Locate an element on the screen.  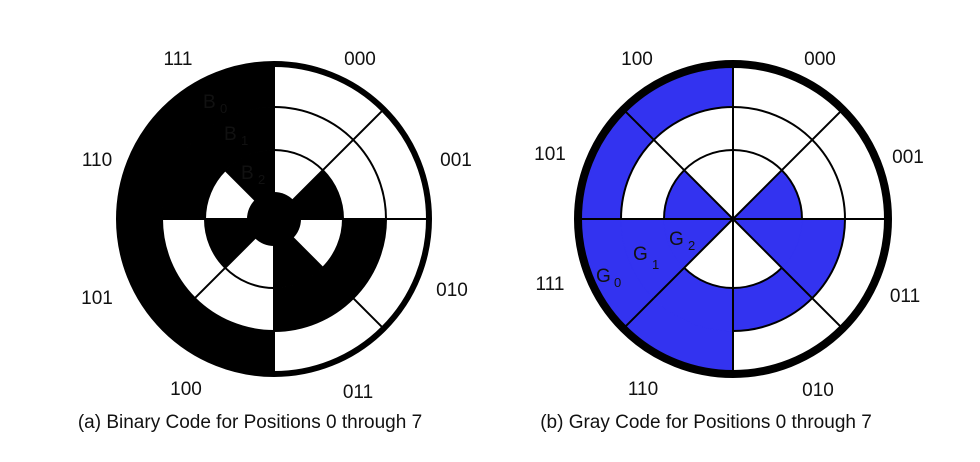
gray-label-011: 011 is located at coordinates (905, 296).